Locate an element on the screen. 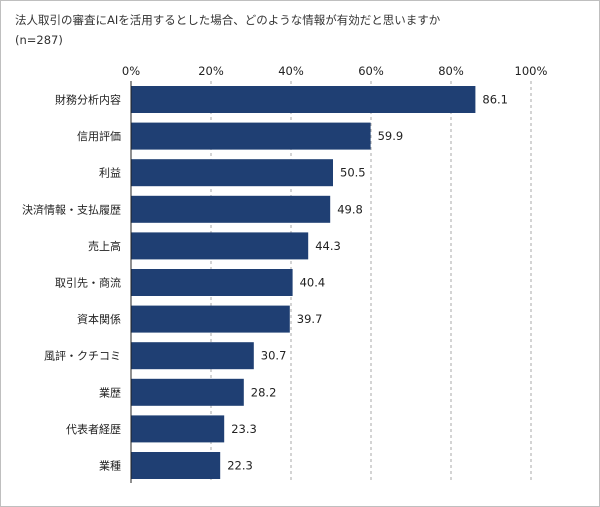 The height and width of the screenshot is (507, 600). chart-title: 法人取引の審査にAIを活用するとした場合、どのような情報が有効だと思いますか is located at coordinates (228, 20).